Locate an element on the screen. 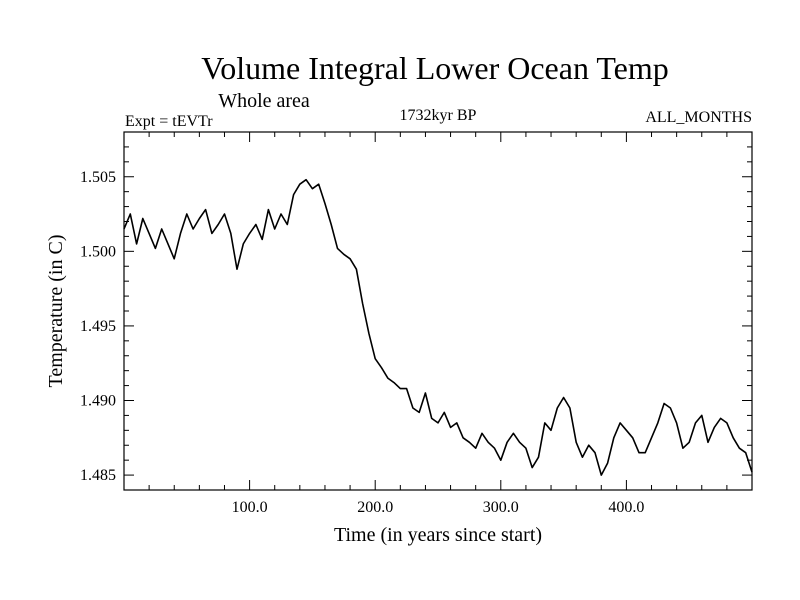 This screenshot has width=800, height=600. x-tick-label: 300.0 is located at coordinates (501, 507).